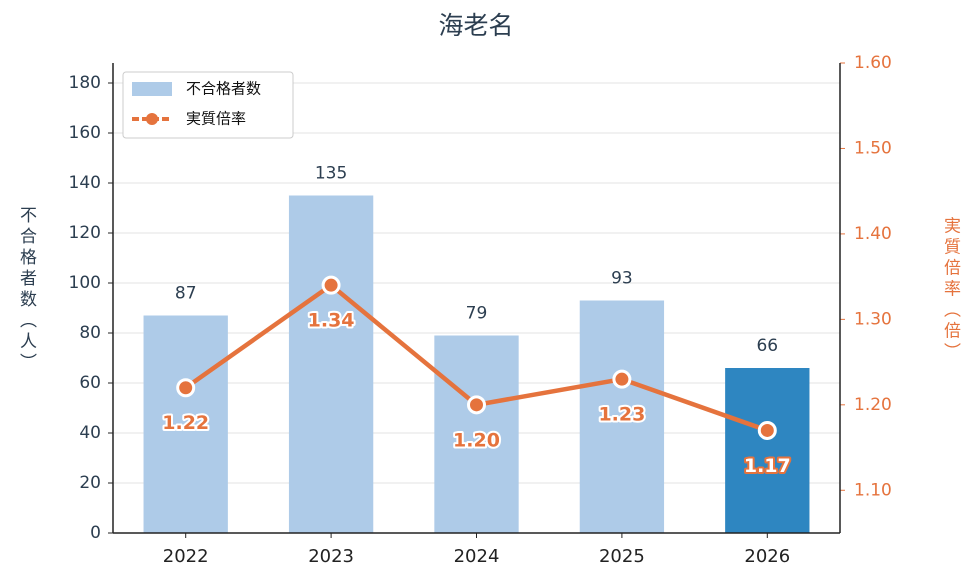 Image resolution: width=975 pixels, height=584 pixels. What do you see at coordinates (477, 556) in the screenshot?
I see `x-tick-label: 2024` at bounding box center [477, 556].